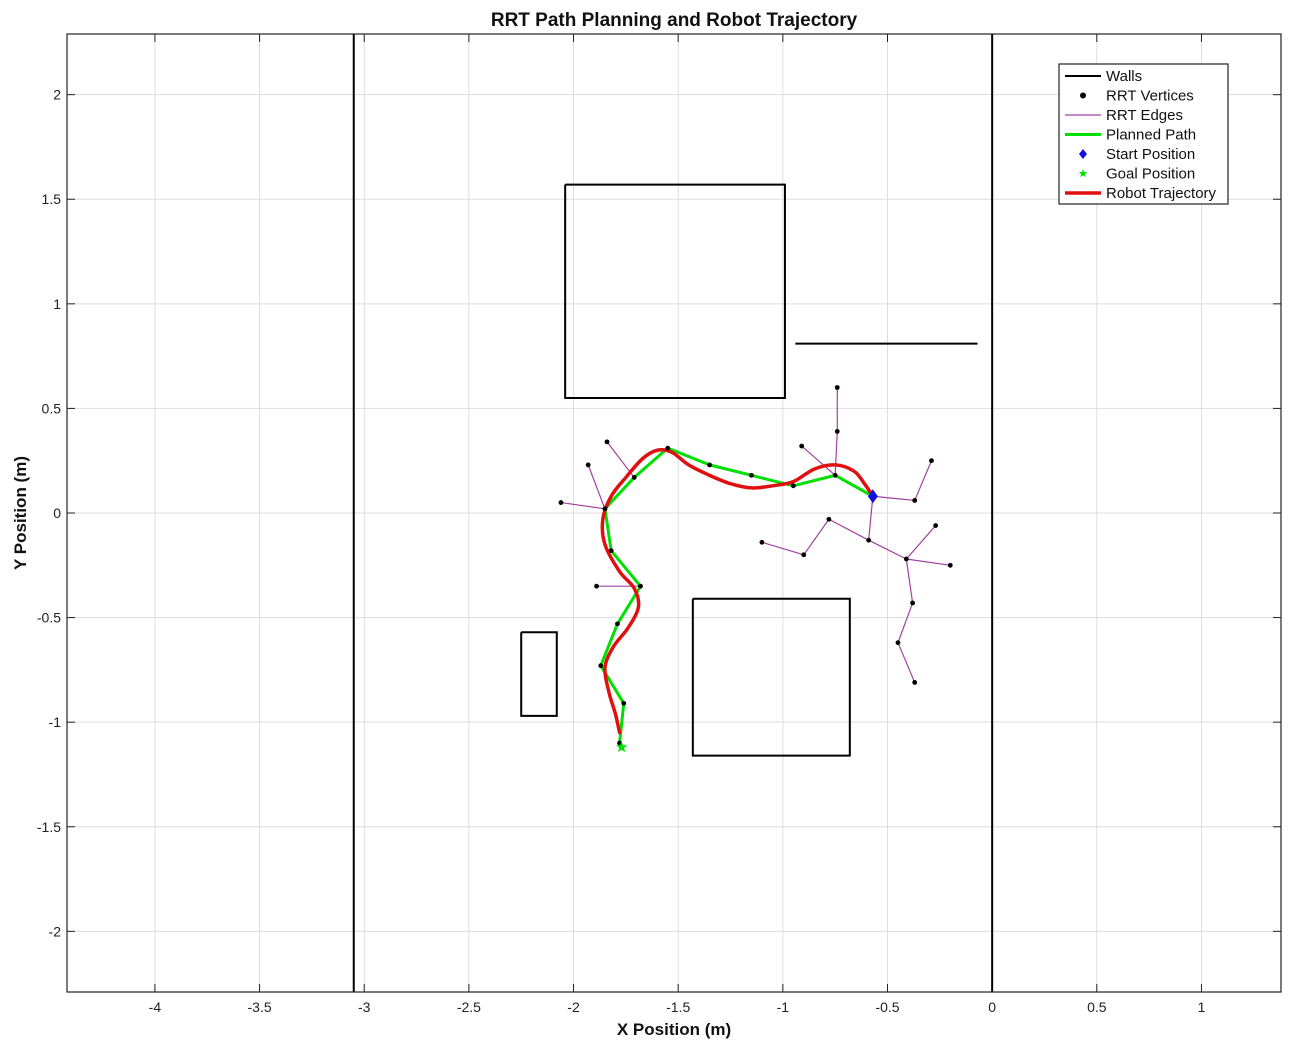  Describe the element at coordinates (1150, 96) in the screenshot. I see `legend-label-vertices: RRT Vertices` at that location.